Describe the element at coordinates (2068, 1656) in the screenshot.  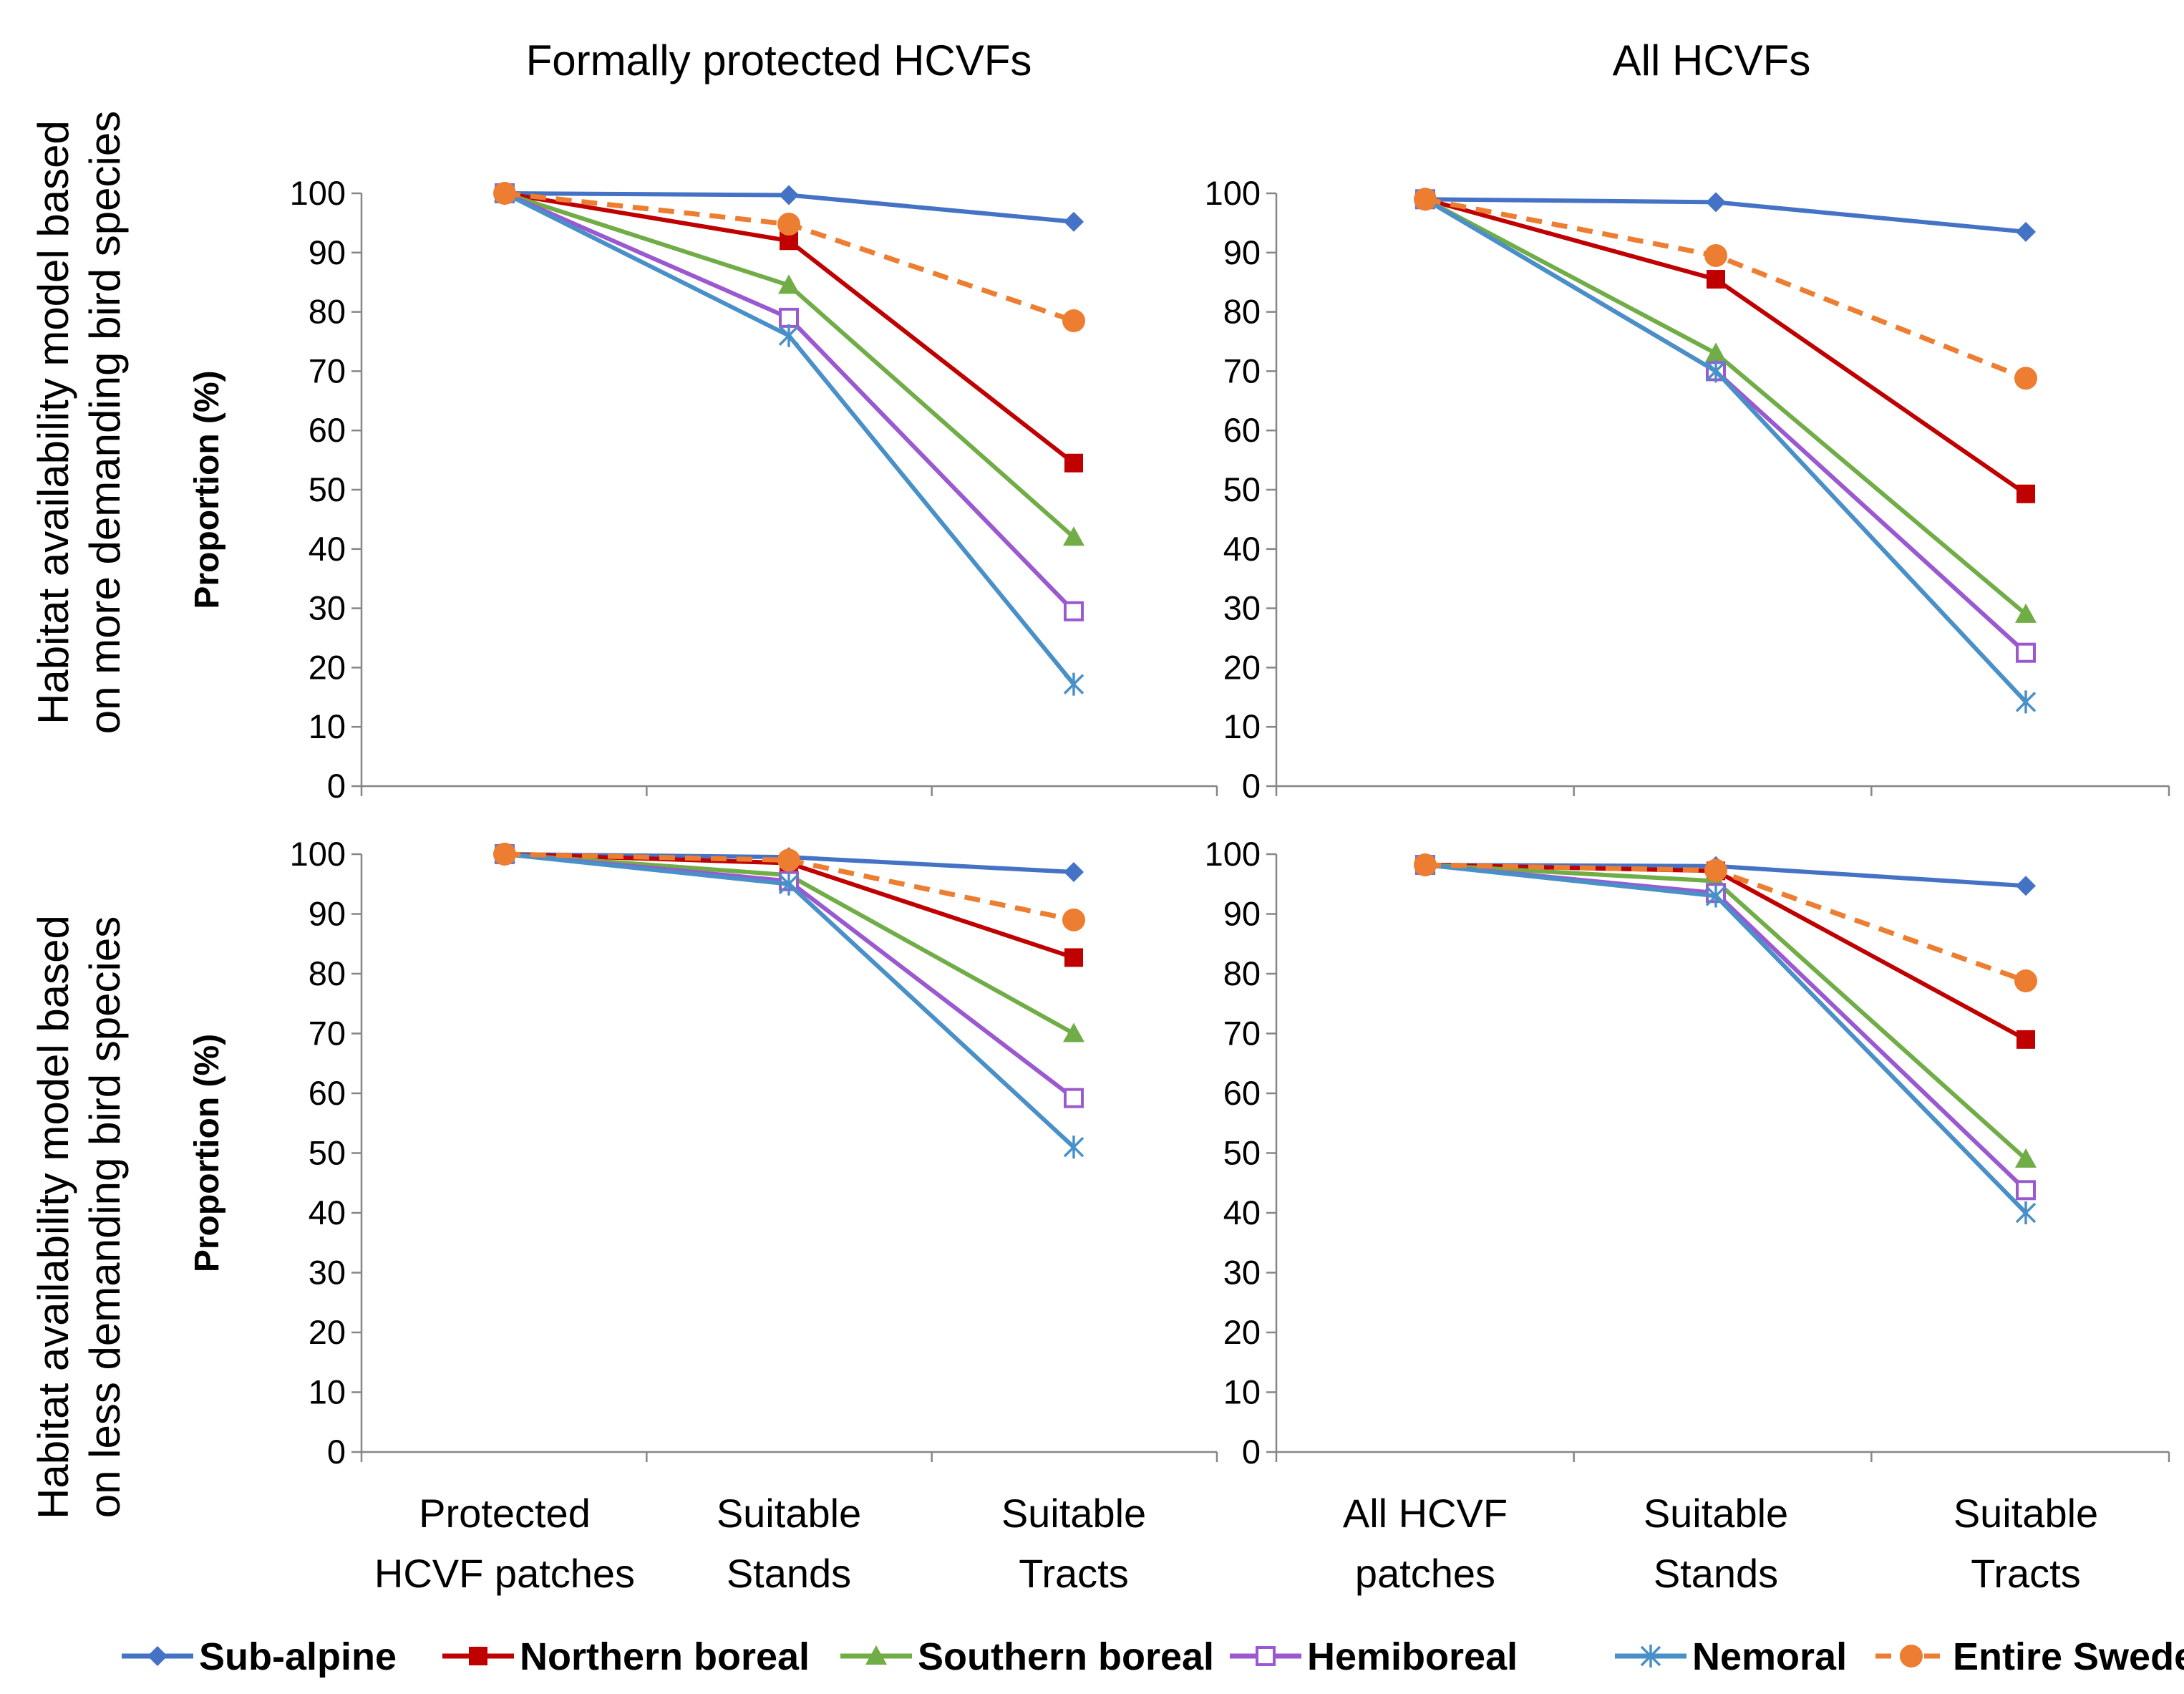
I see `legend-label: Entire Sweden` at that location.